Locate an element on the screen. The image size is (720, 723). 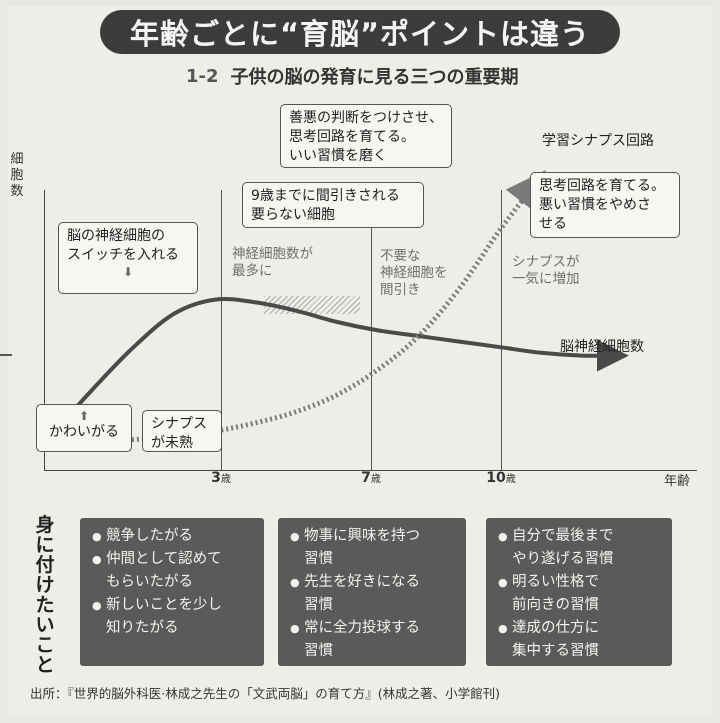
habit-item: ● 競争したがる is located at coordinates (172, 536).